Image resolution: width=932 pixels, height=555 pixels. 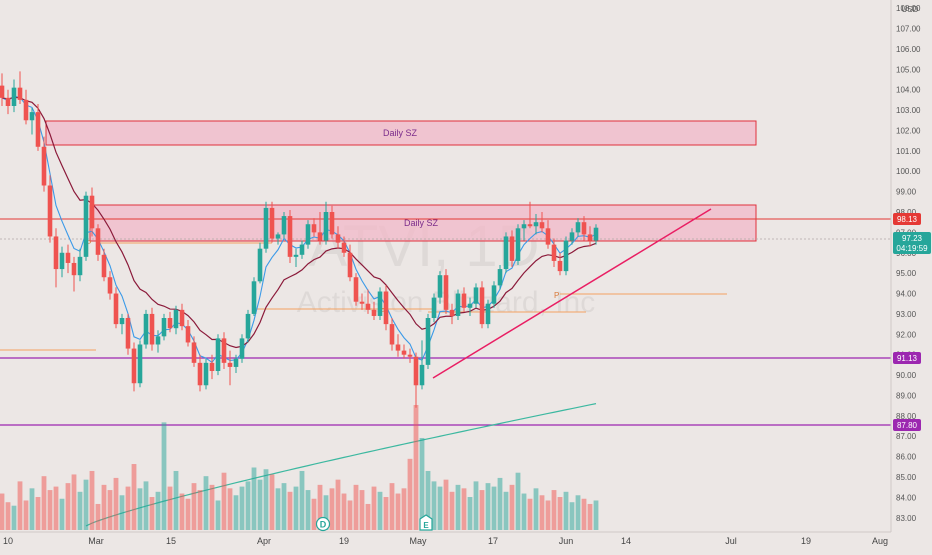 What do you see at coordinates (572, 293) in the screenshot?
I see `ascending-trendline` at bounding box center [572, 293].